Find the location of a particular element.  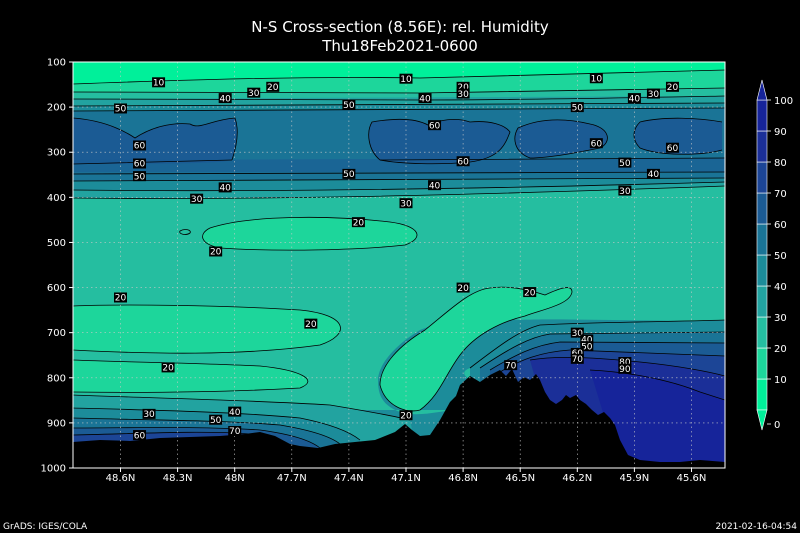

colorbar-label: 50 is located at coordinates (780, 256).